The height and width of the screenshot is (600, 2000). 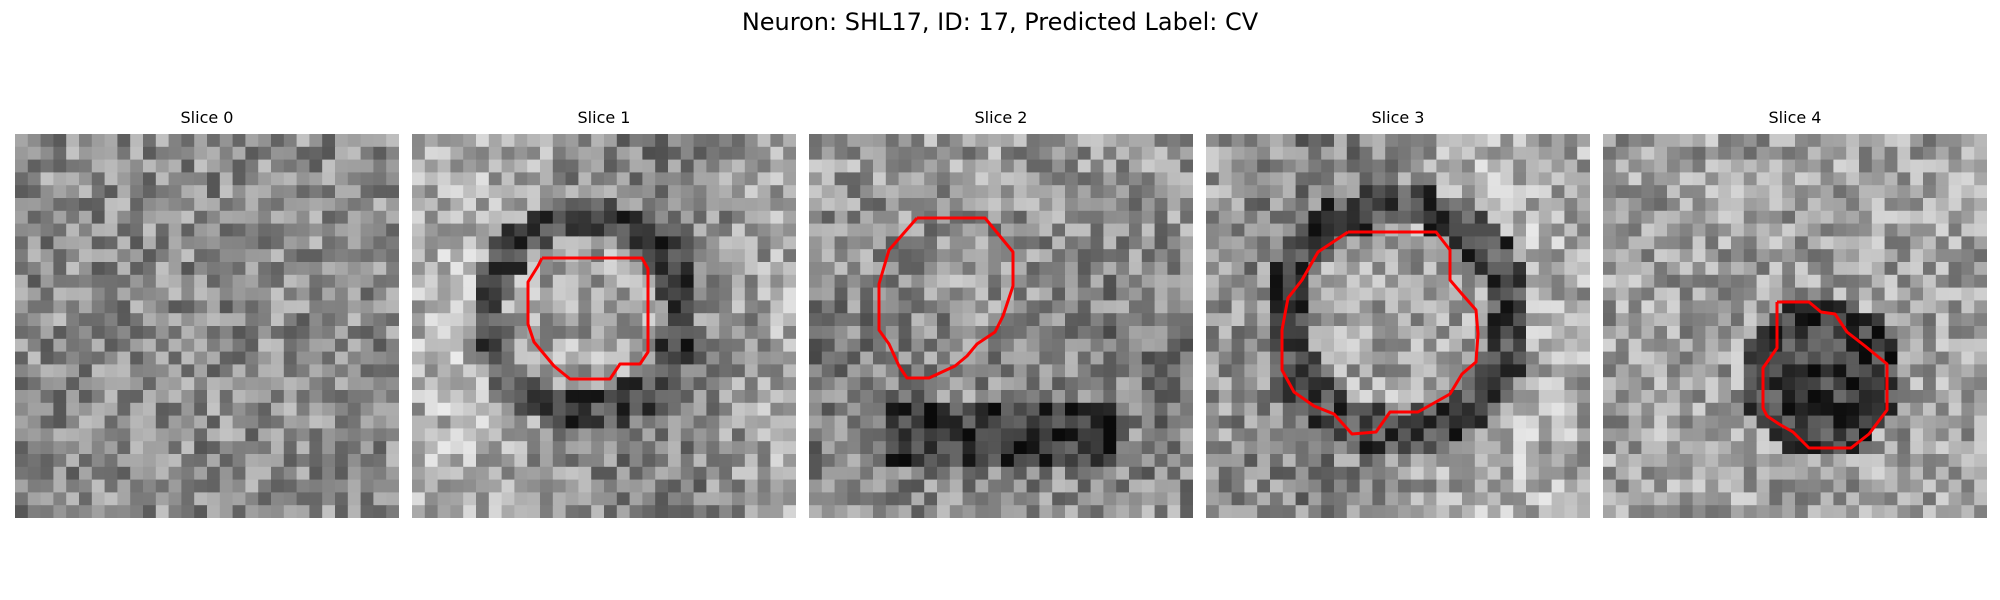 I want to click on slice-panel-4: Slice 4, so click(x=1795, y=313).